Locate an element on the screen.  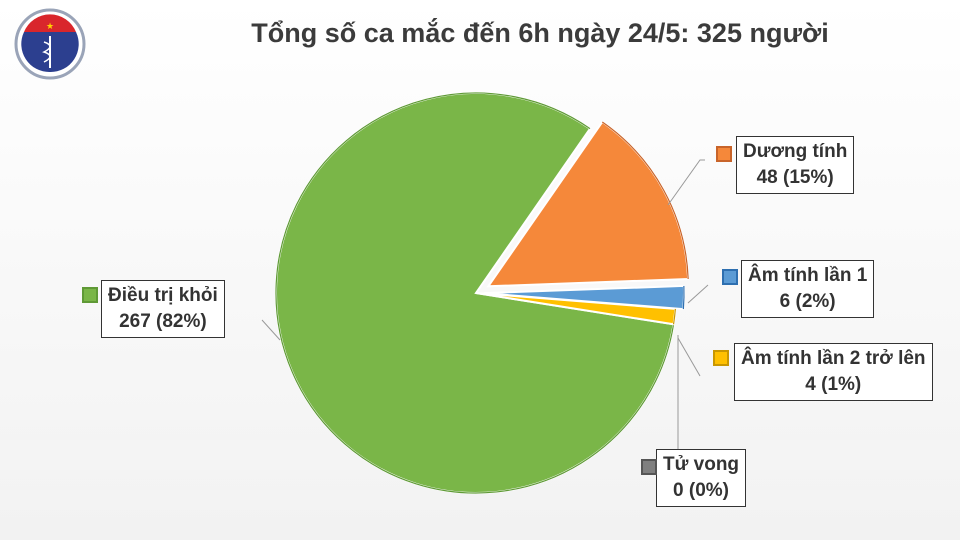
data-label-name: Điều trị khỏi is located at coordinates (163, 295).